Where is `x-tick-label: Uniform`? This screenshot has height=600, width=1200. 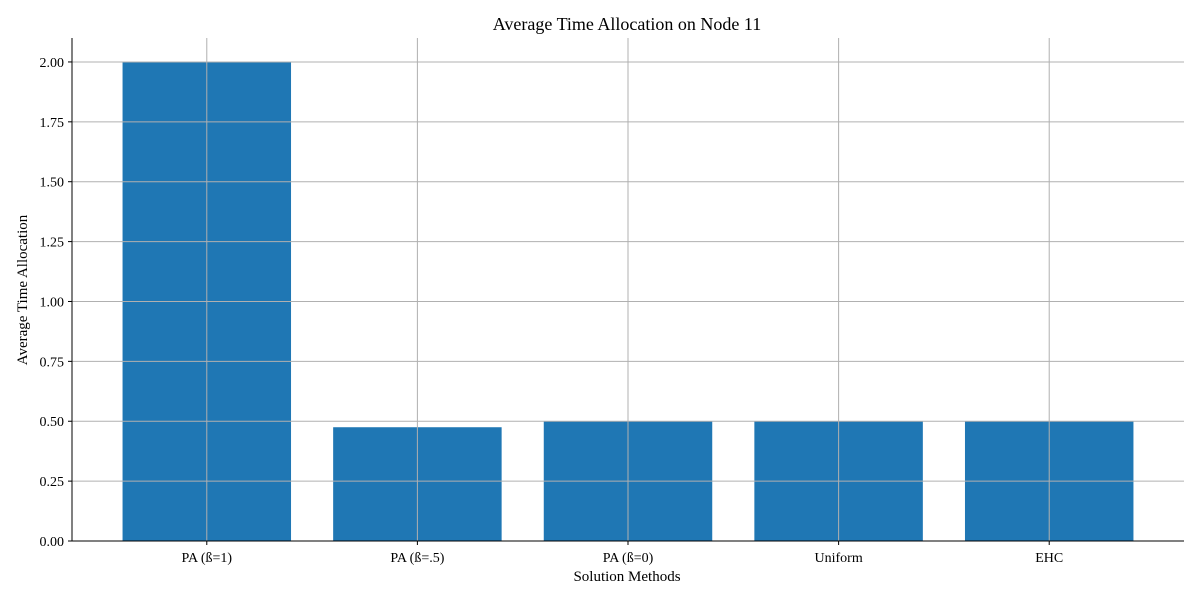
x-tick-label: Uniform is located at coordinates (839, 558).